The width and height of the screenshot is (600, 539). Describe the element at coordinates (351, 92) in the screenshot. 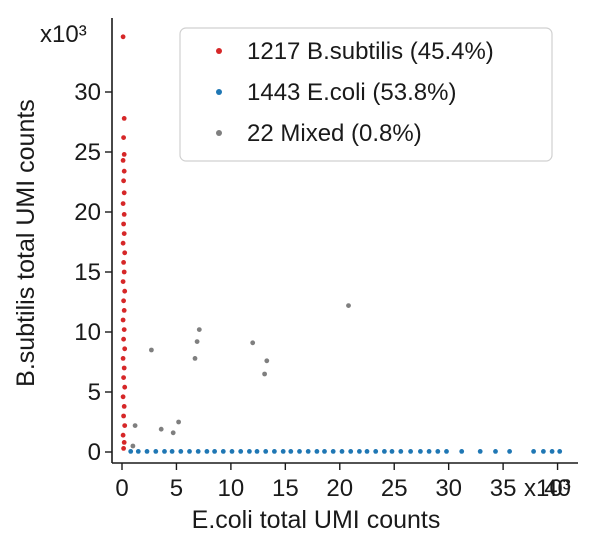

I see `legend-label: 1443 E.coli (53.8%)` at that location.